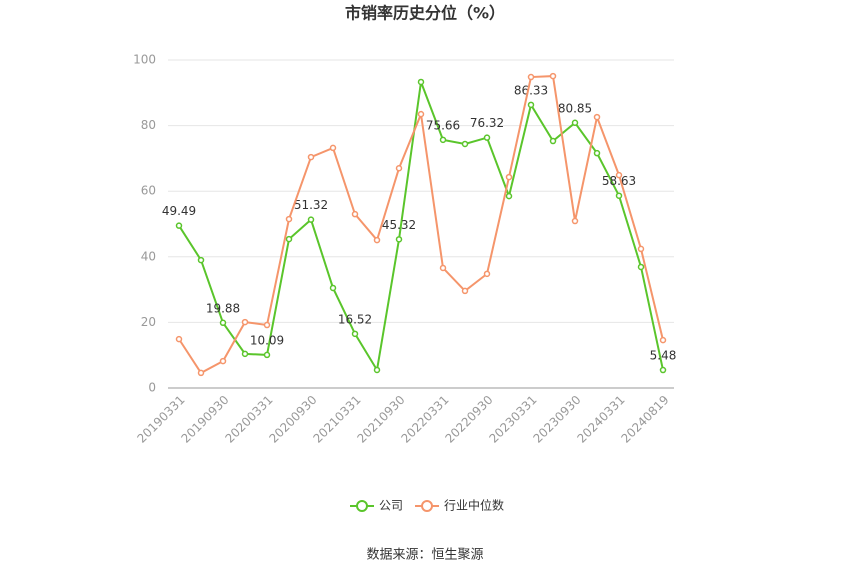 Image resolution: width=850 pixels, height=575 pixels. I want to click on legend-label: 行业中位数, so click(474, 505).